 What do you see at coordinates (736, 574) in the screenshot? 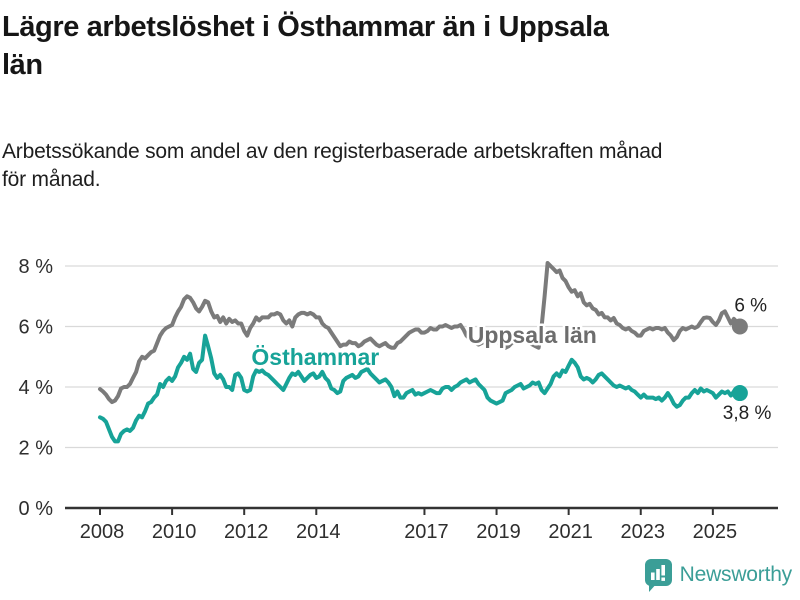
I see `newsworthy-wordmark: Newsworthy` at bounding box center [736, 574].